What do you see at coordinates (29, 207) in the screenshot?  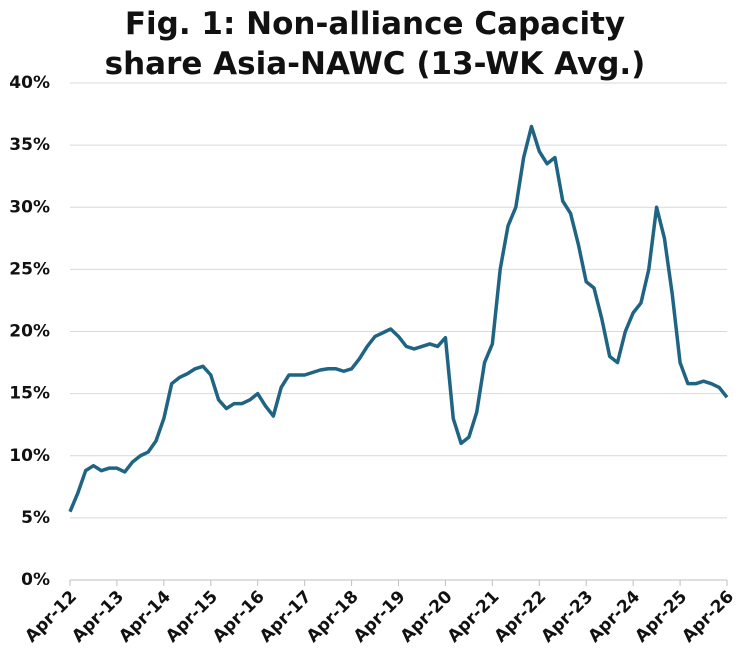 I see `y-tick-label: 30%` at bounding box center [29, 207].